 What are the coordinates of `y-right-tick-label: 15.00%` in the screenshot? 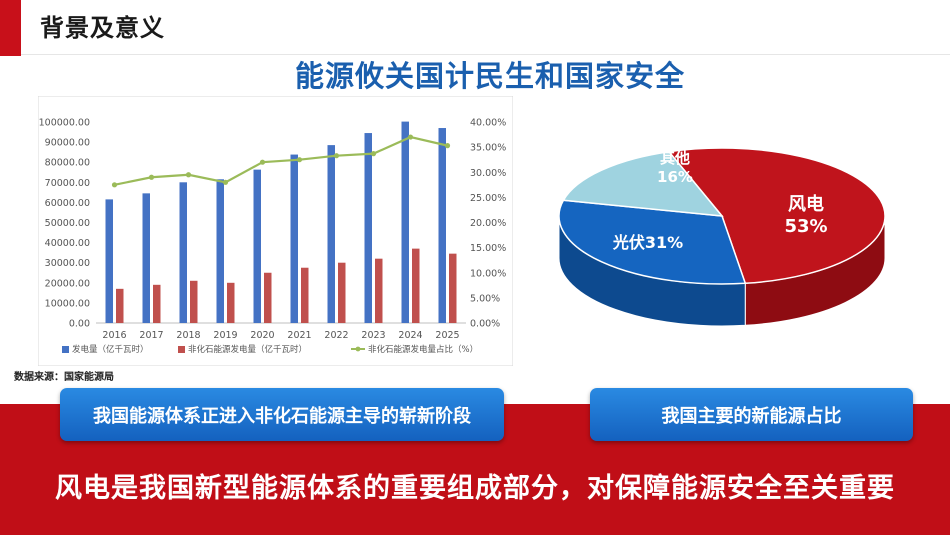 It's located at (488, 248).